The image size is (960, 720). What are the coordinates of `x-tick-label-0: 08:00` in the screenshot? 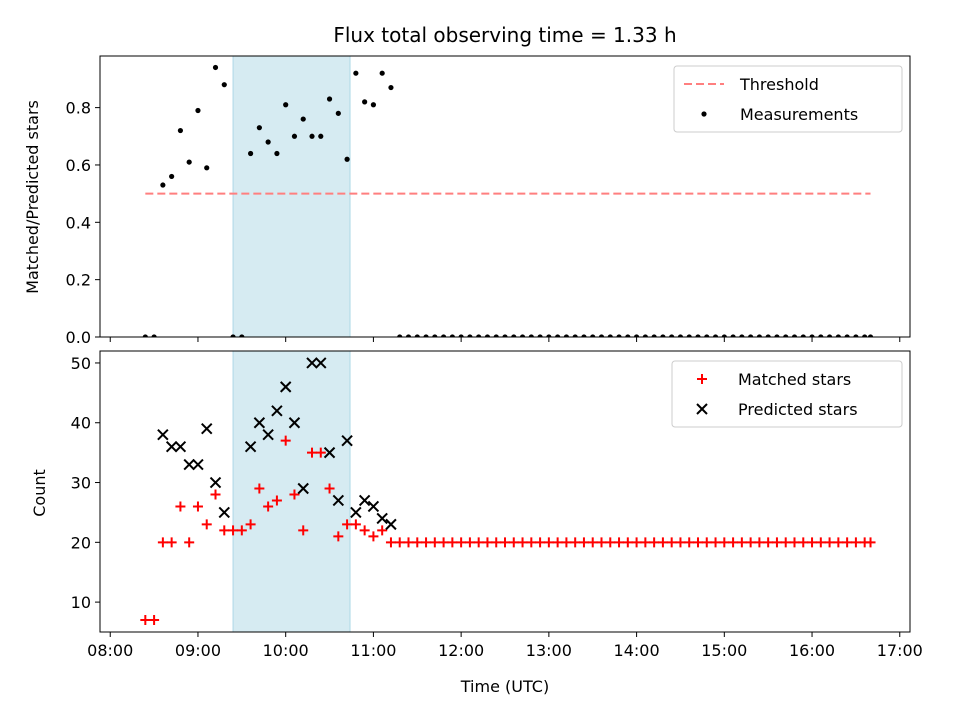 It's located at (110, 650).